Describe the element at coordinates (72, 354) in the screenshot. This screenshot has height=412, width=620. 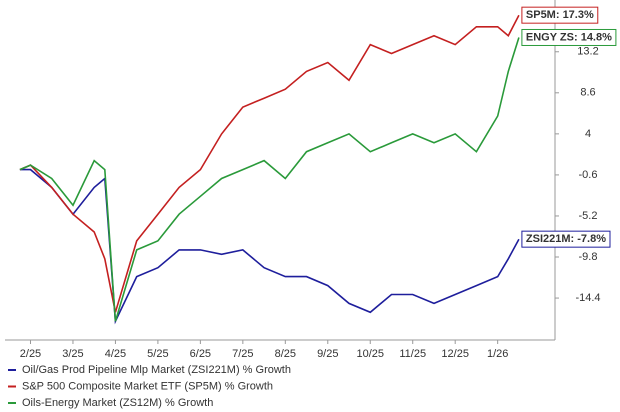
I see `x-tick-label: 3/25` at that location.